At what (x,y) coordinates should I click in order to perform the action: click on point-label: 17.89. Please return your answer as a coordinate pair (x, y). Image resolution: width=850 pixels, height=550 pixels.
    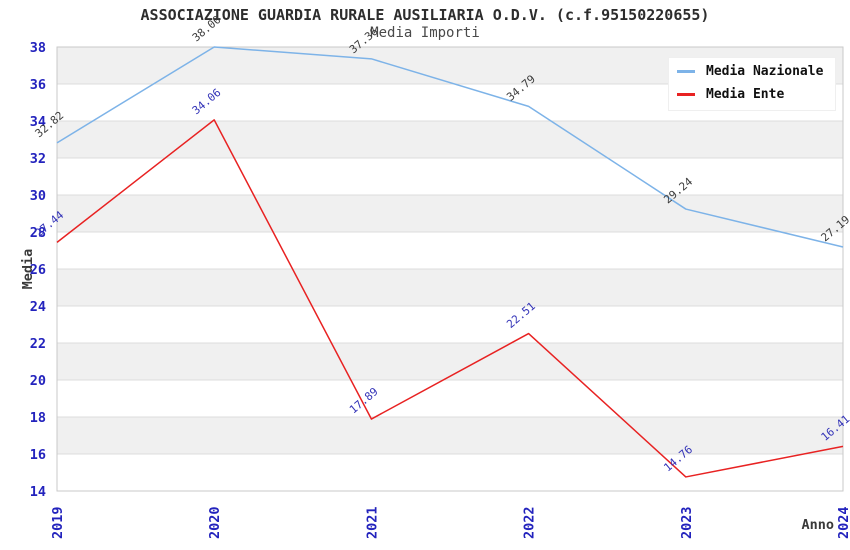
    Looking at the image, I should click on (364, 400).